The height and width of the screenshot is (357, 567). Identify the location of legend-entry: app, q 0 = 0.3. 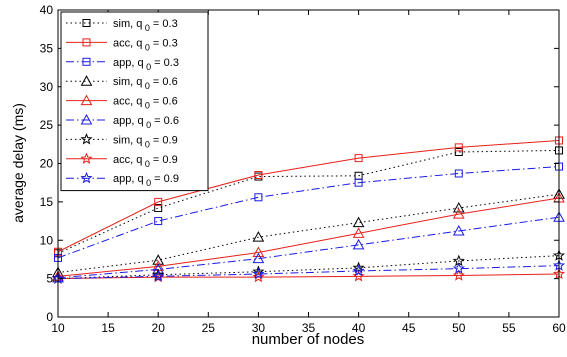
(122, 64).